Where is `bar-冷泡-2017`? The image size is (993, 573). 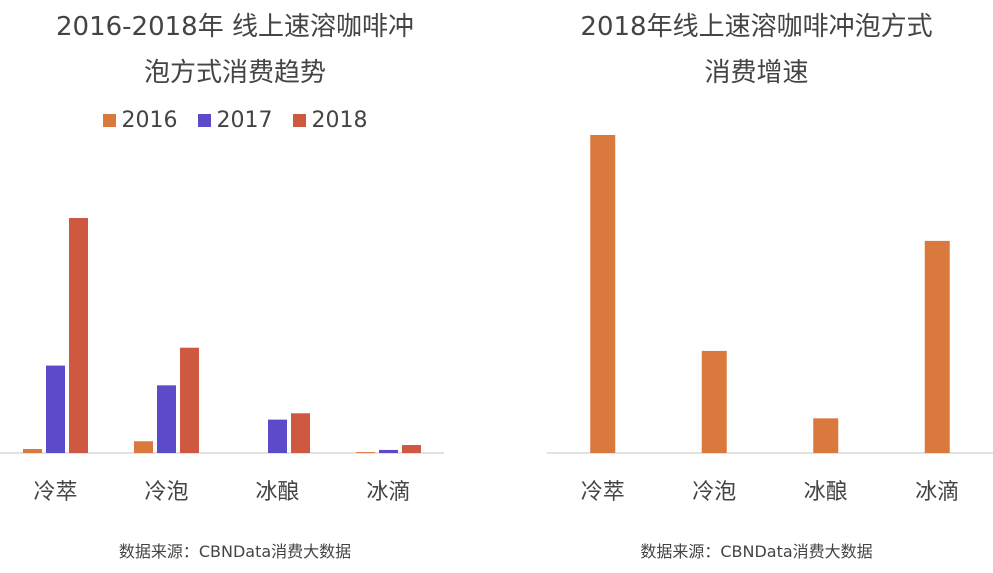
bar-冷泡-2017 is located at coordinates (166, 419).